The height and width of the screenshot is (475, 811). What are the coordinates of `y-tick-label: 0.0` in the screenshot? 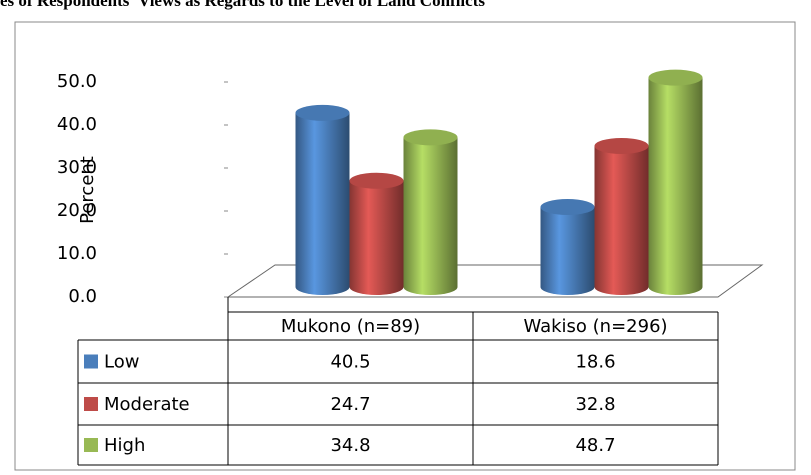 It's located at (82, 296).